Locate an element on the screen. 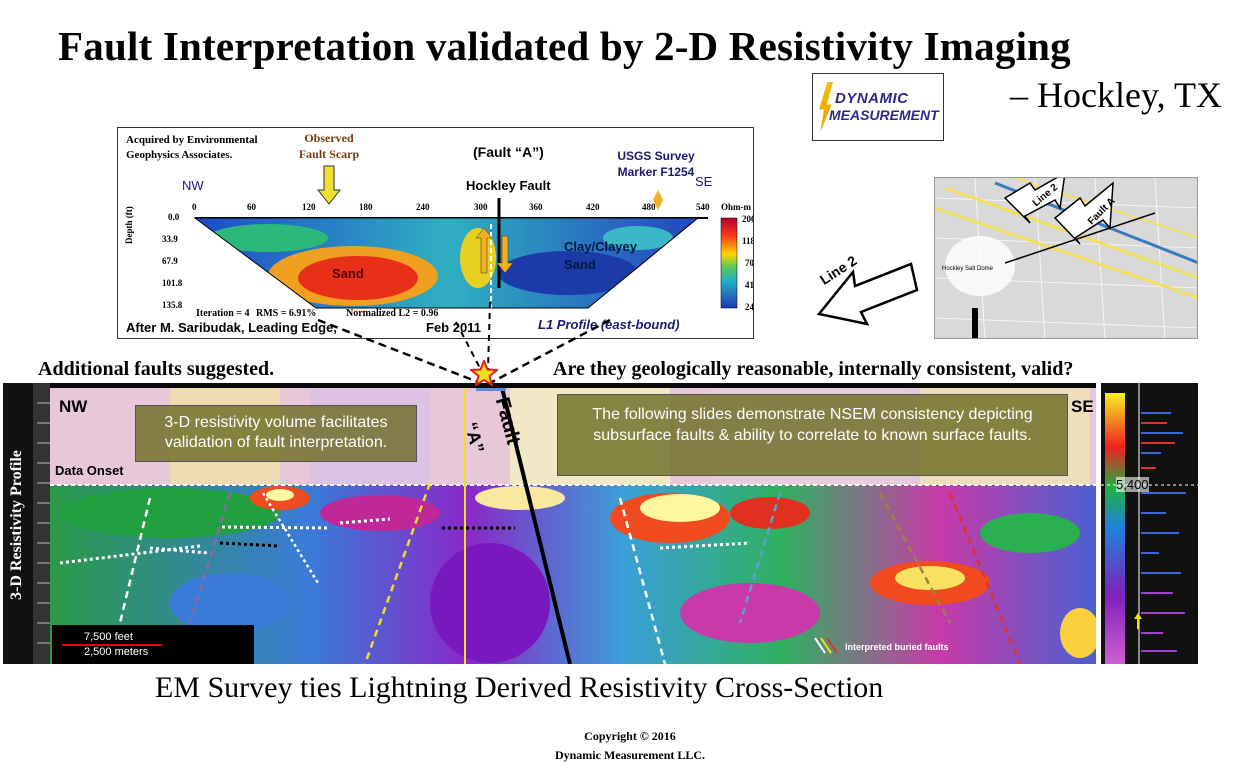 Image resolution: width=1260 pixels, height=782 pixels. profile-graphic is located at coordinates (465, 237).